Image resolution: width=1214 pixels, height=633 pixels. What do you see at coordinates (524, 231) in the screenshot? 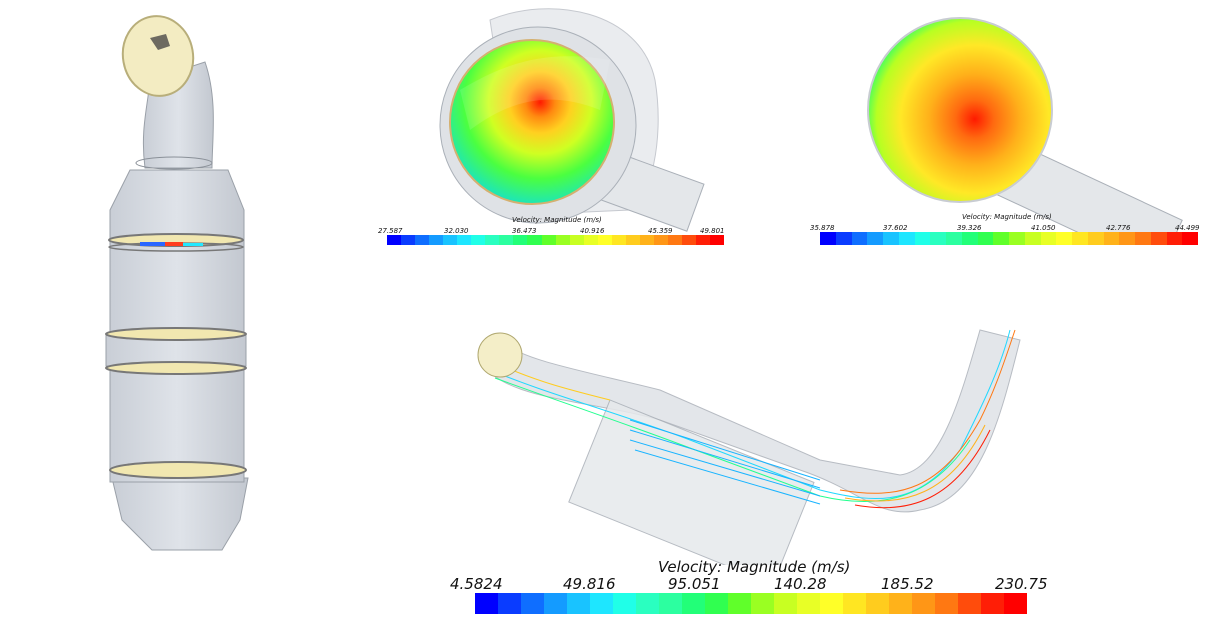
I see `colorbar-tick: 36.473` at bounding box center [524, 231].